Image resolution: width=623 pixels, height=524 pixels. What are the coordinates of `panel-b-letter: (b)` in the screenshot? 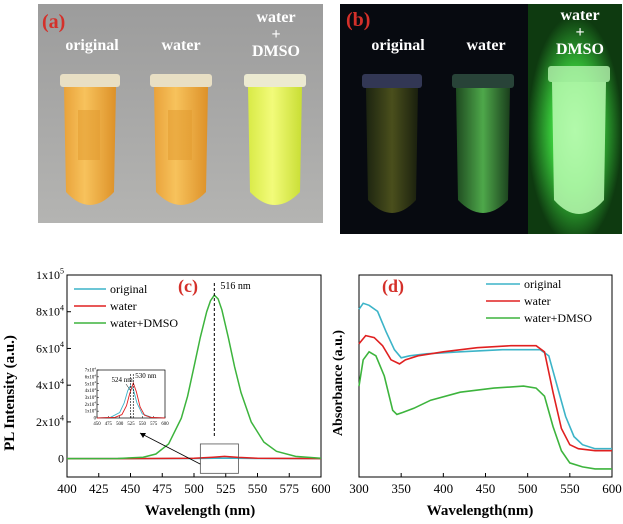 It's located at (358, 20).